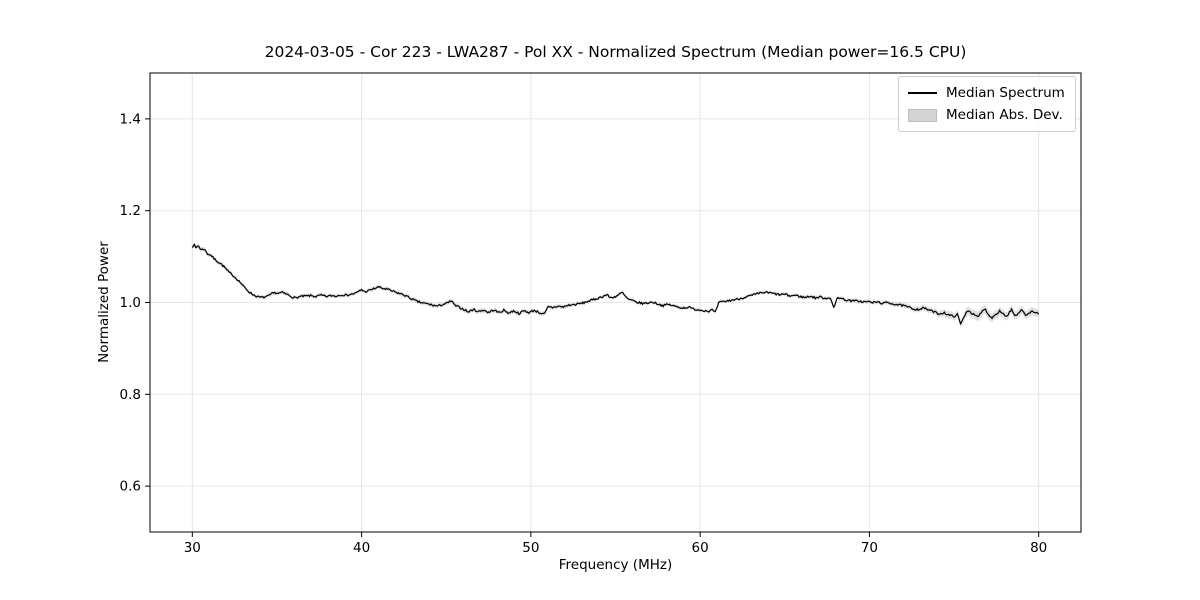  Describe the element at coordinates (922, 115) in the screenshot. I see `legend-patch-swatch` at that location.